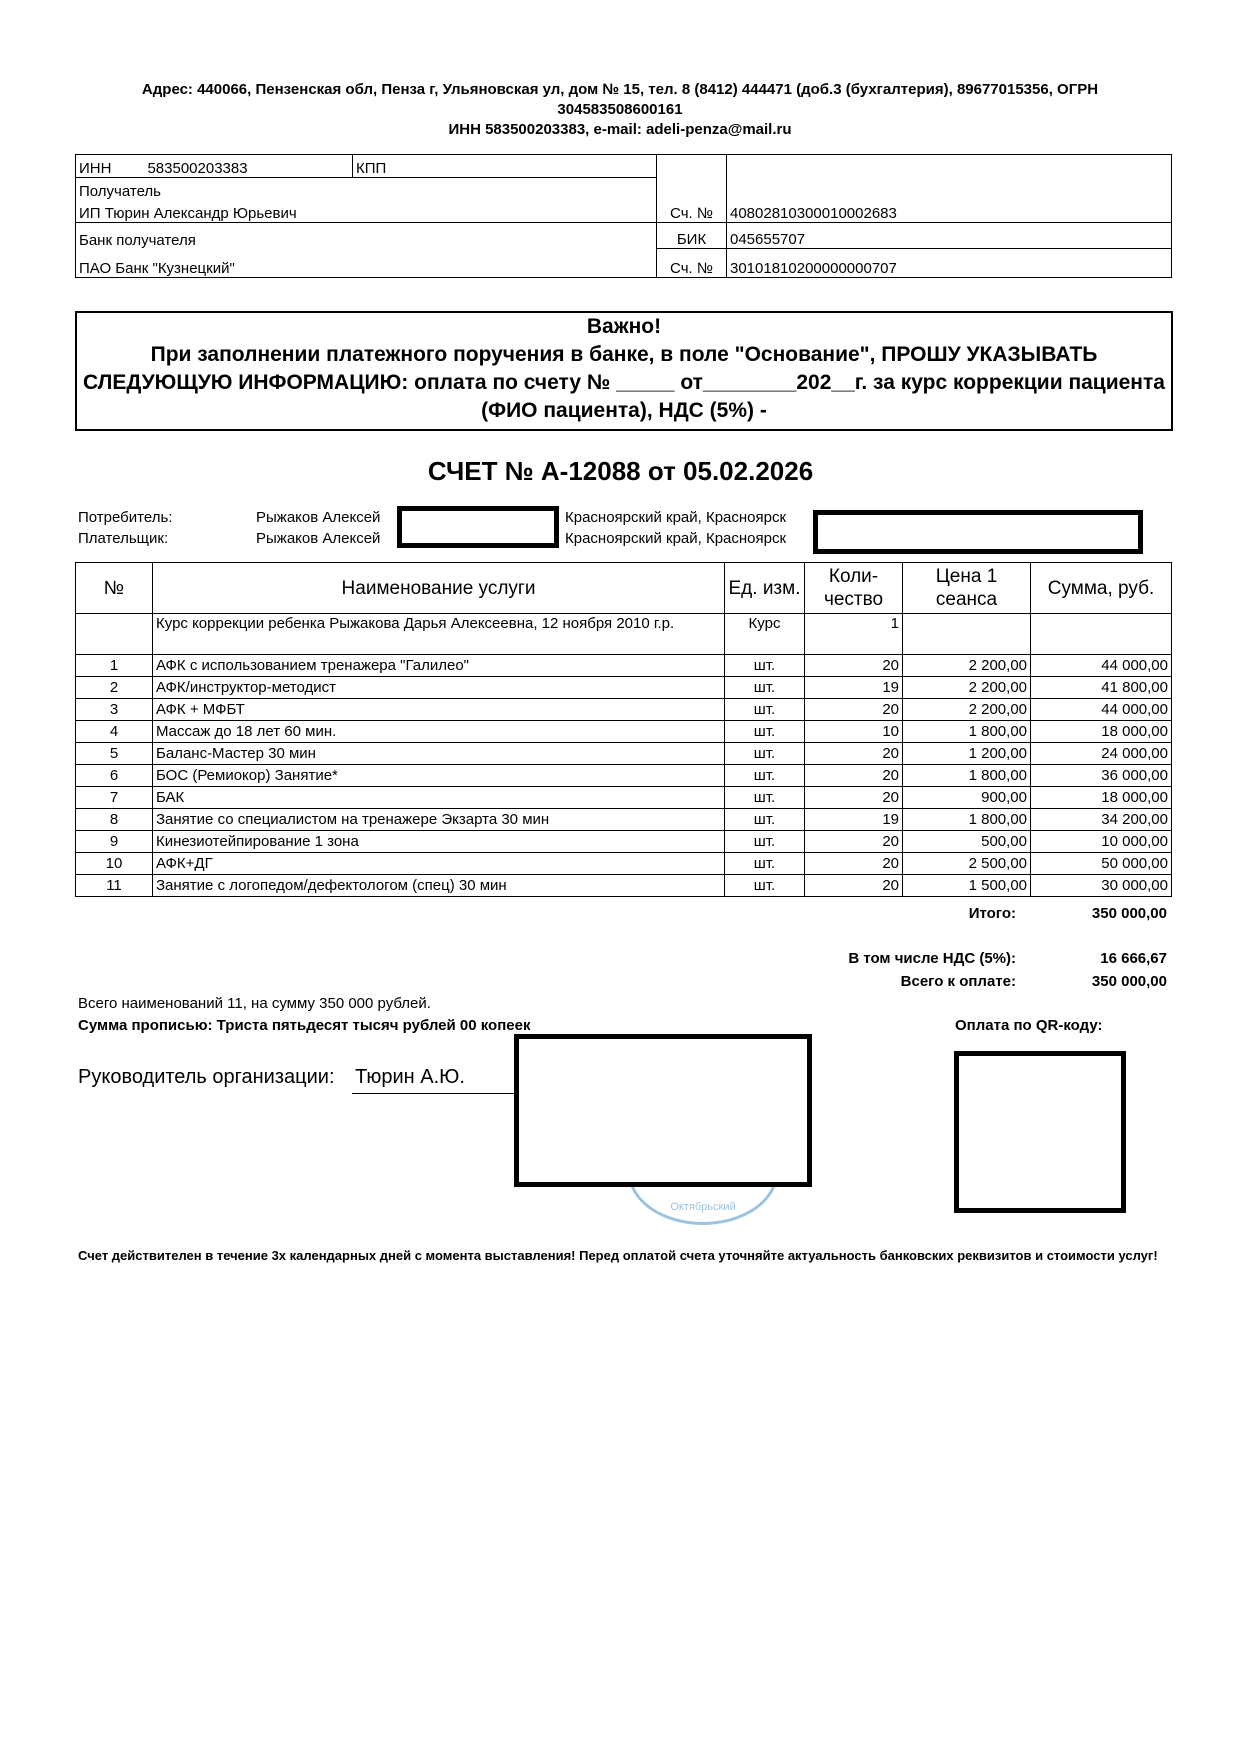 The height and width of the screenshot is (1755, 1241). Describe the element at coordinates (764, 634) in the screenshot. I see `course-unit: Курс` at that location.